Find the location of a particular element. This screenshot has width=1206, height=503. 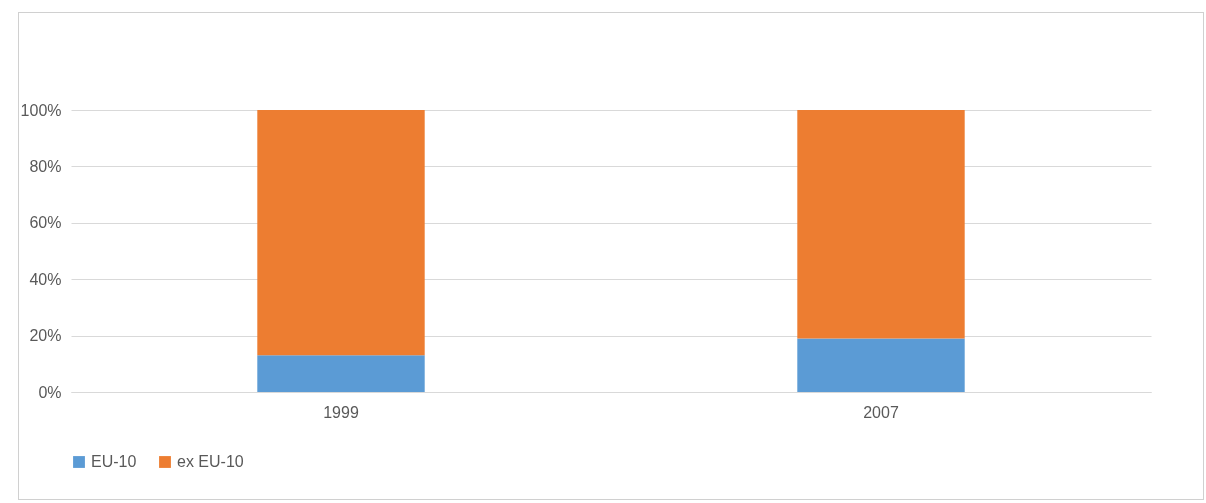

x-tick-label: 2007 is located at coordinates (881, 412).